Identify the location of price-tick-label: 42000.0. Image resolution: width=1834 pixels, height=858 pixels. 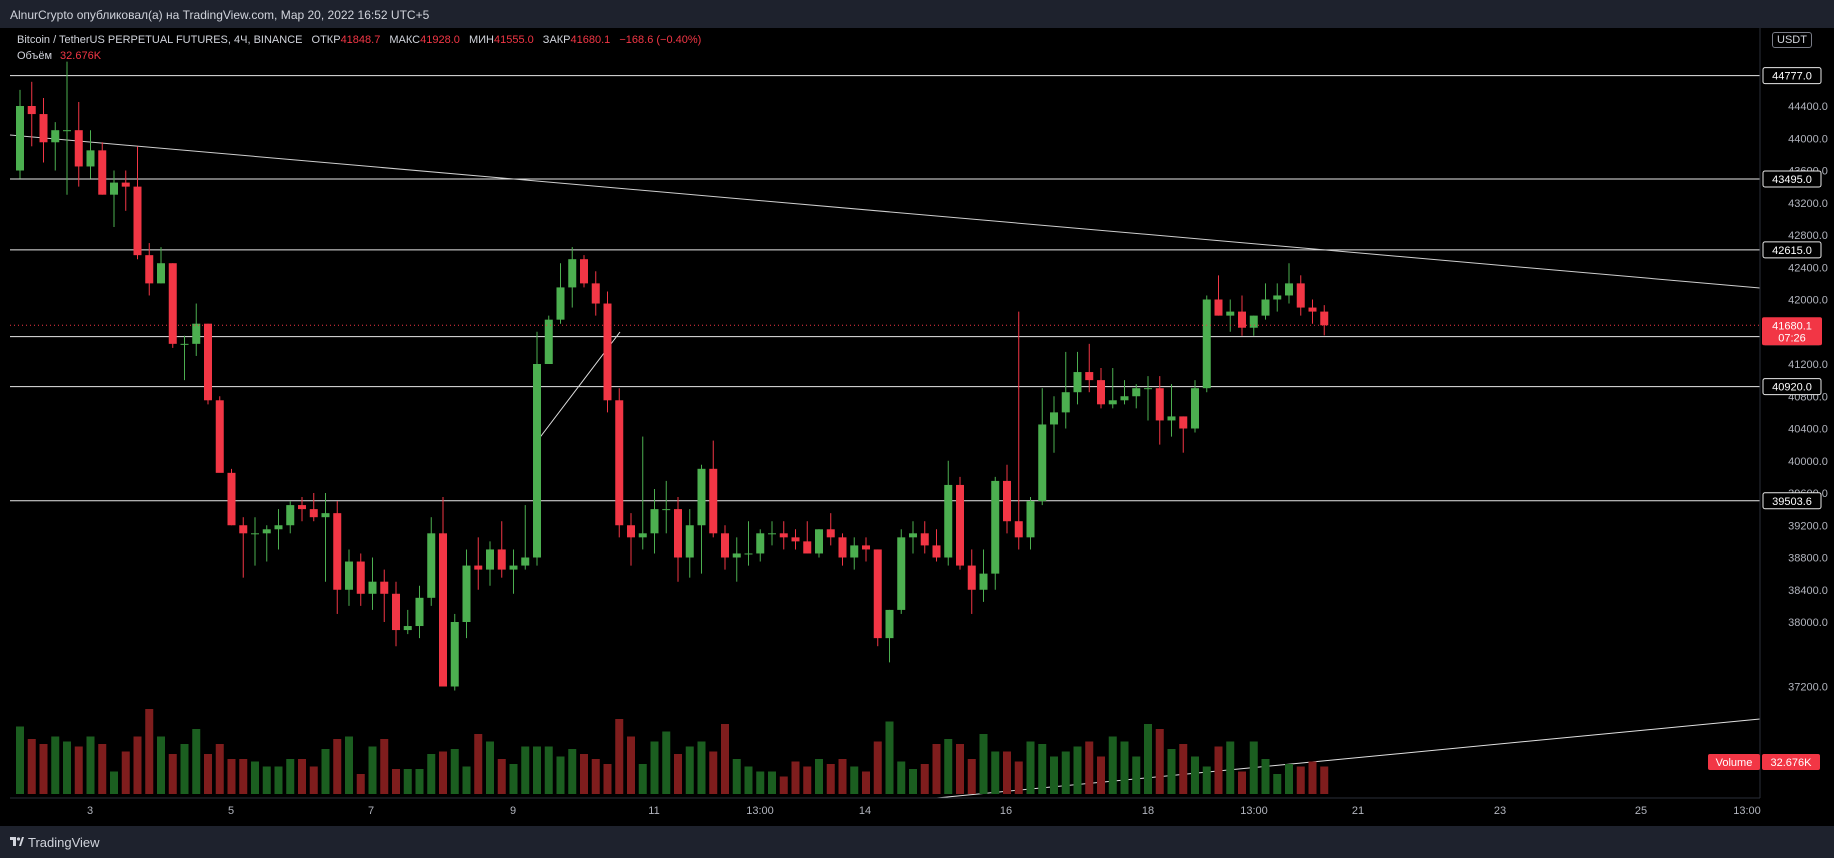
(1808, 301).